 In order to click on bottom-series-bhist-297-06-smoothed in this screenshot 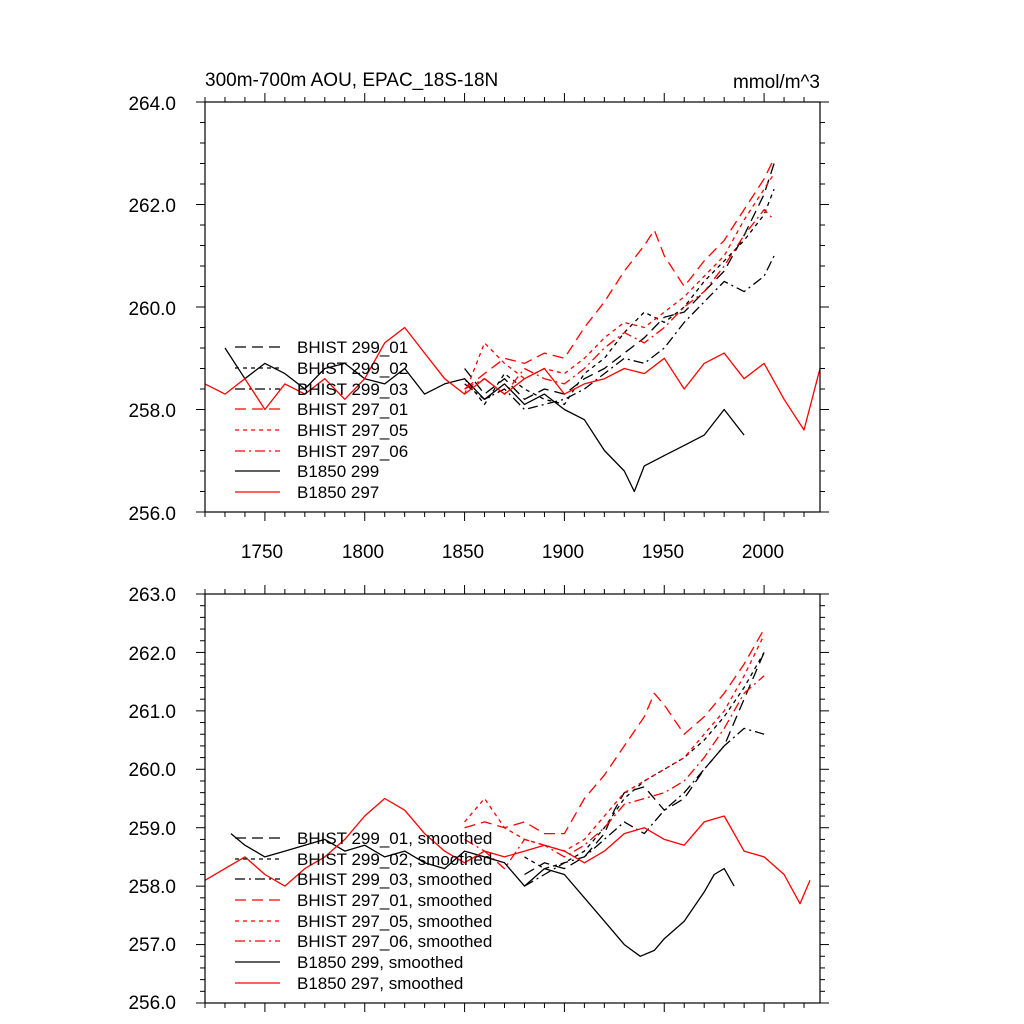, I will do `click(614, 772)`.